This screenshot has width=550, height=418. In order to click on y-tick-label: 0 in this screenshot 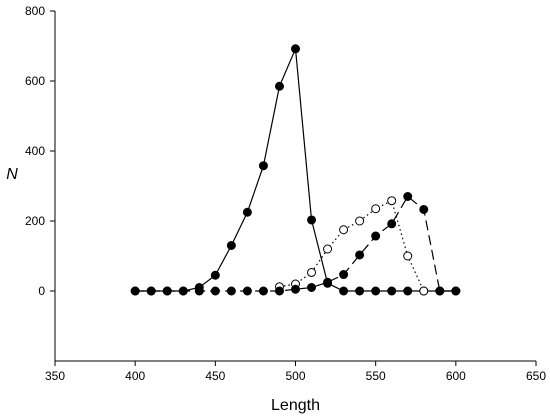, I will do `click(41, 291)`.